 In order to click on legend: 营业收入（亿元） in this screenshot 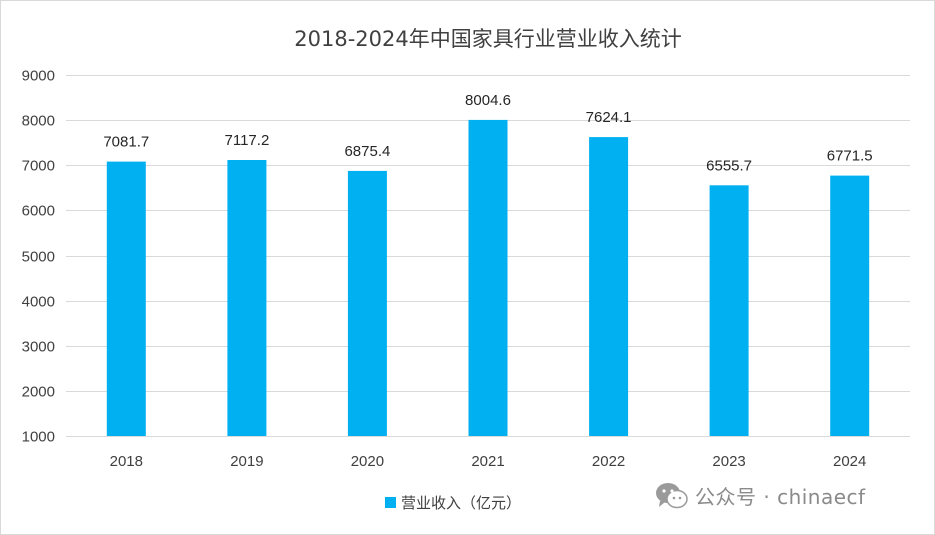, I will do `click(453, 503)`.